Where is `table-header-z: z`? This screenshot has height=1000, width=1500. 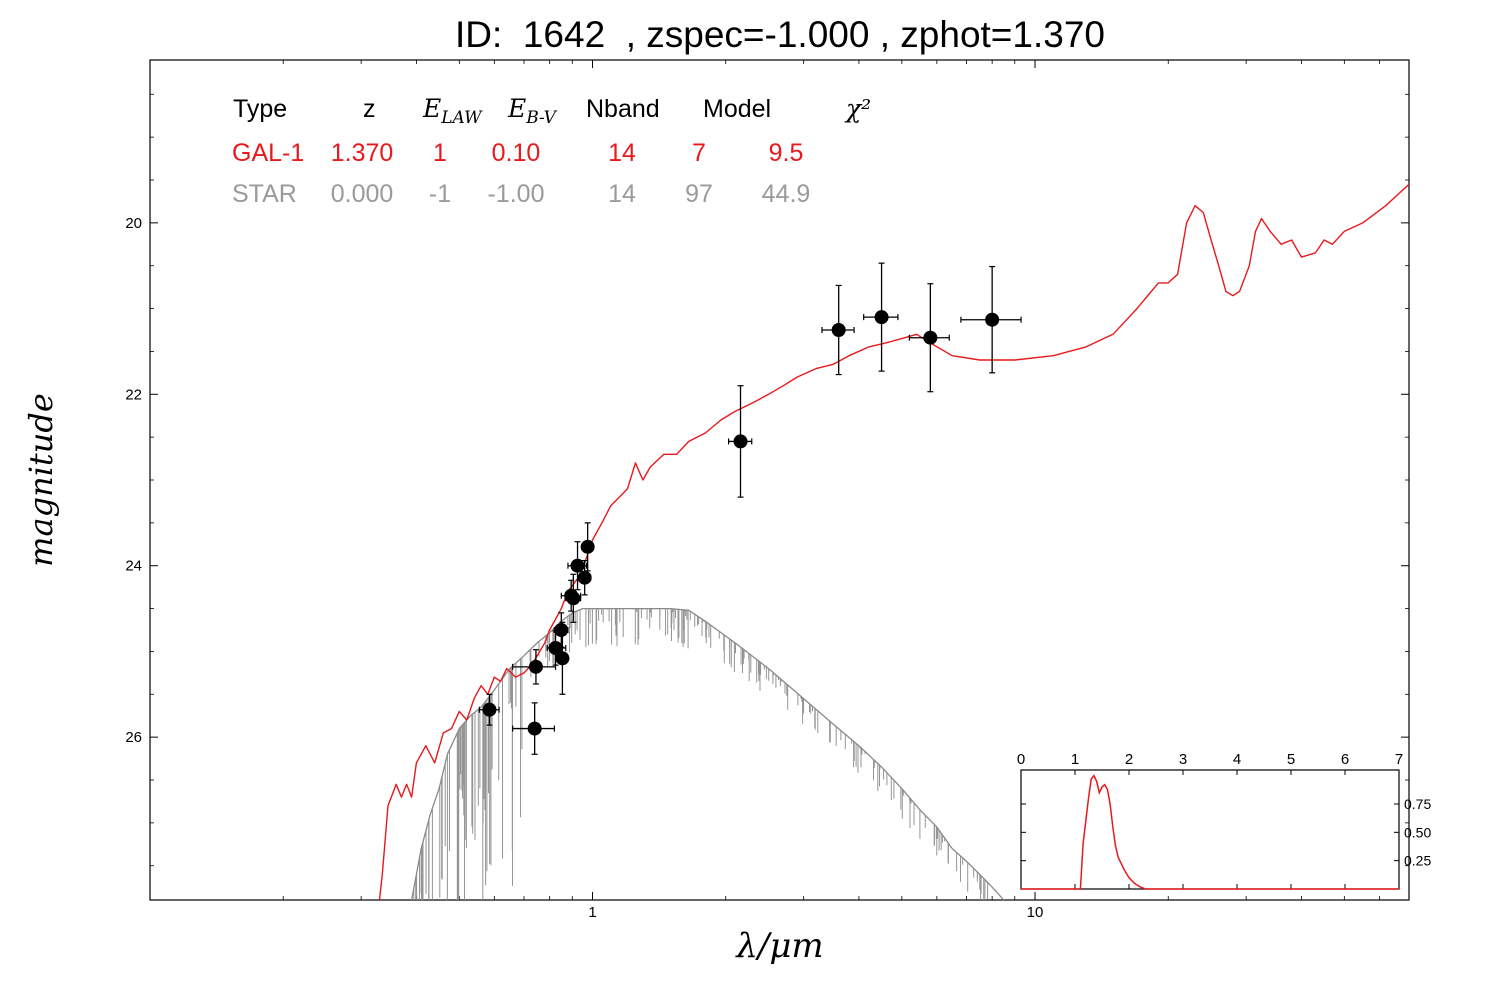 table-header-z: z is located at coordinates (369, 109).